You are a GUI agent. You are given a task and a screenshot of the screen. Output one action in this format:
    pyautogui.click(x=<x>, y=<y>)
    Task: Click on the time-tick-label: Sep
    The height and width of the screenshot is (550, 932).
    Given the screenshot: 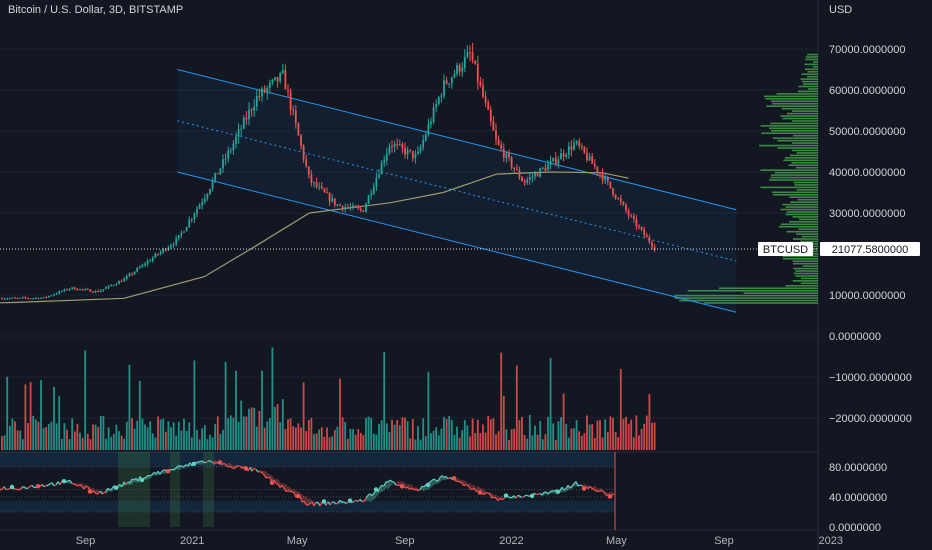 What is the action you would take?
    pyautogui.click(x=86, y=541)
    